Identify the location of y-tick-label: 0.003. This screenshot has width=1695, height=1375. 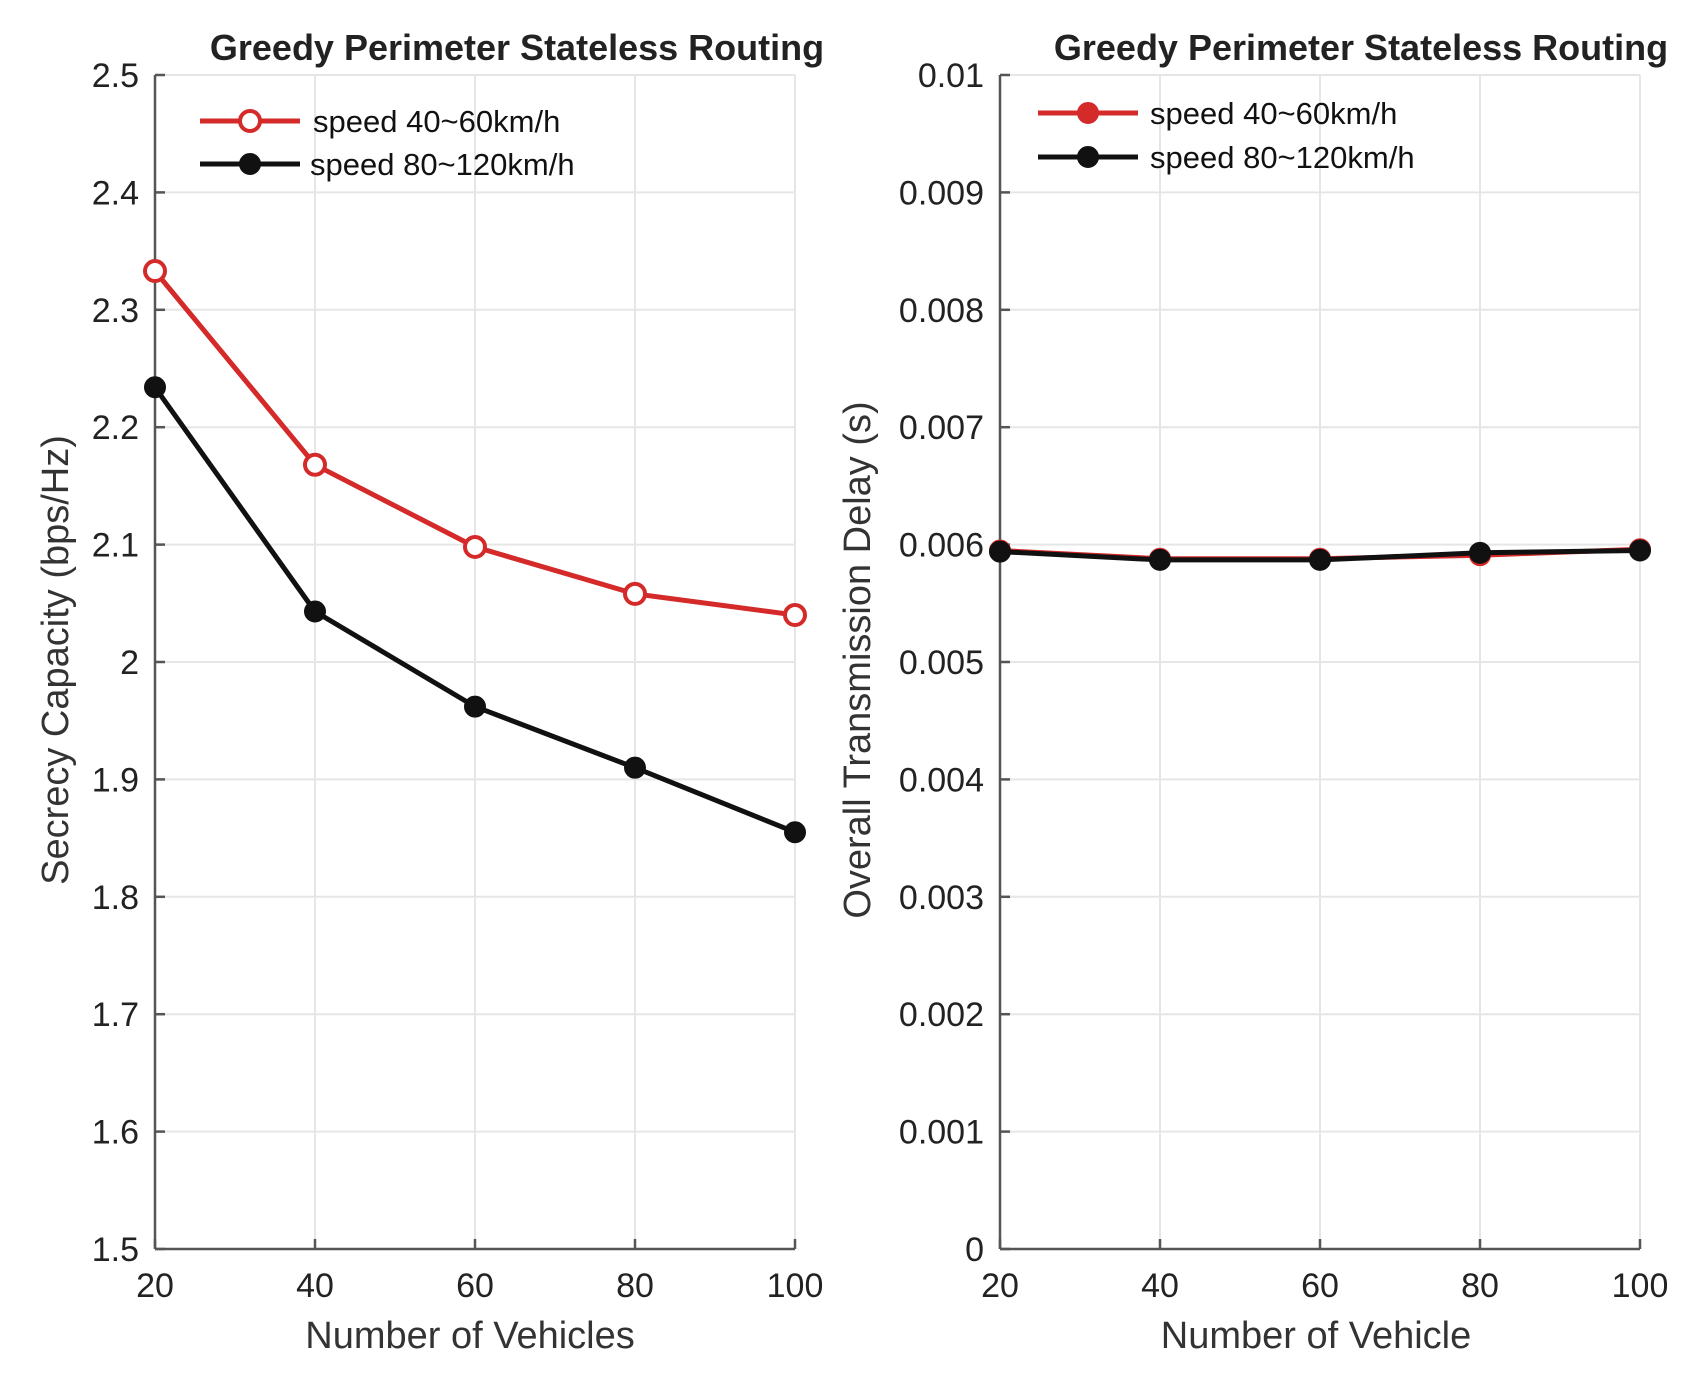
(941, 898).